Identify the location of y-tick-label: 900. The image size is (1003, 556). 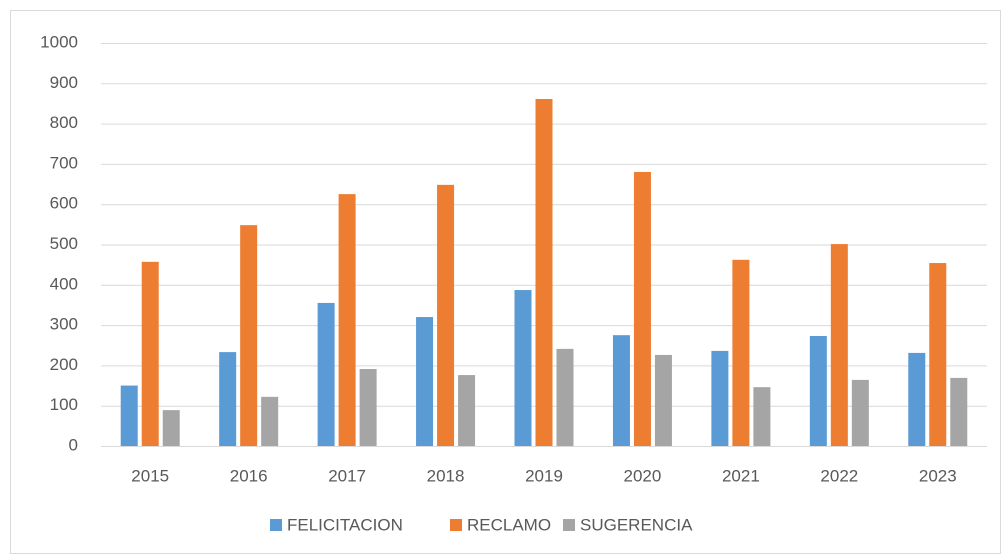
(64, 82).